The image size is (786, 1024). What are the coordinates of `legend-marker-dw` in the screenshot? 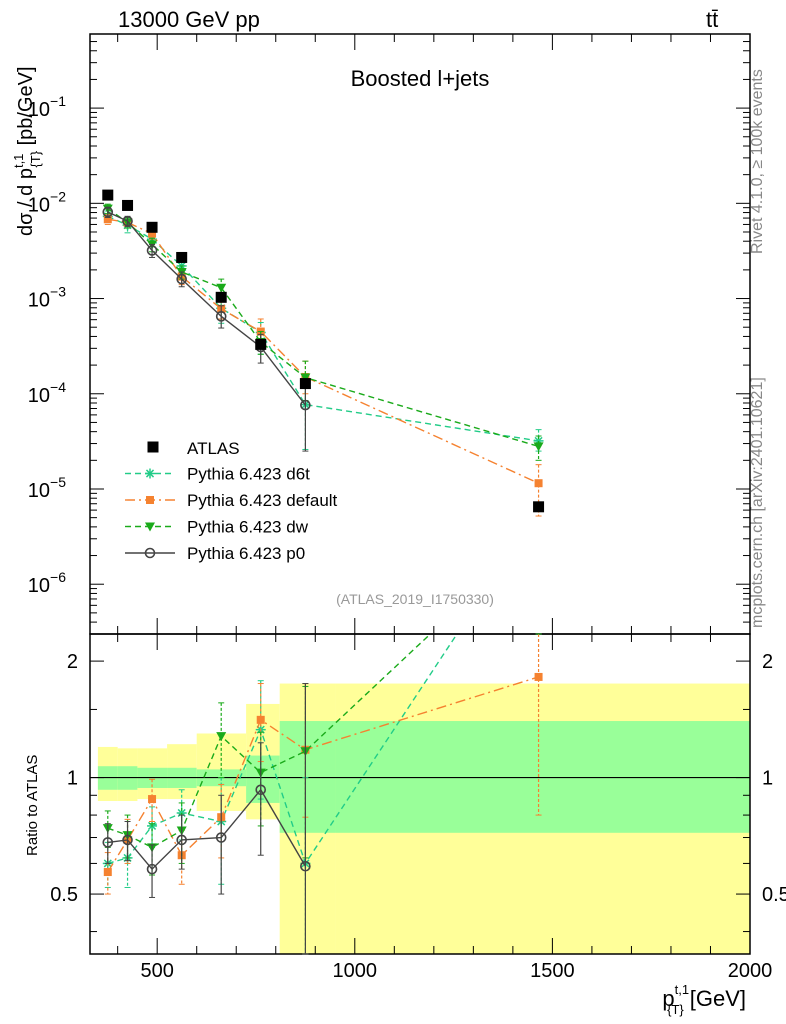 It's located at (150, 527).